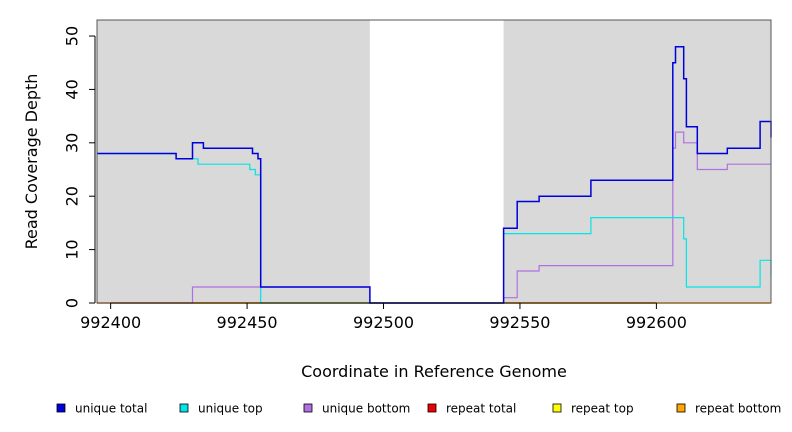 The width and height of the screenshot is (792, 432). What do you see at coordinates (383, 322) in the screenshot?
I see `x-tick-label-992500: 992500` at bounding box center [383, 322].